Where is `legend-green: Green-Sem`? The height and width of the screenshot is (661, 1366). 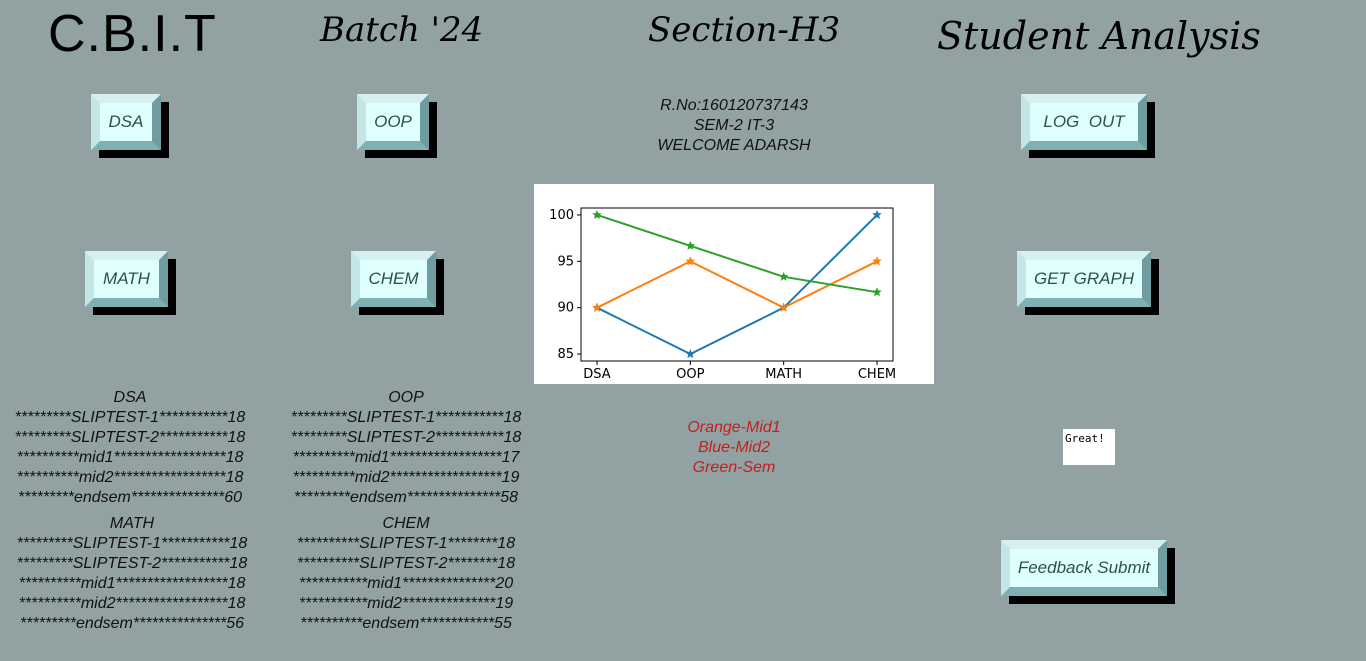
legend-green: Green-Sem is located at coordinates (734, 467).